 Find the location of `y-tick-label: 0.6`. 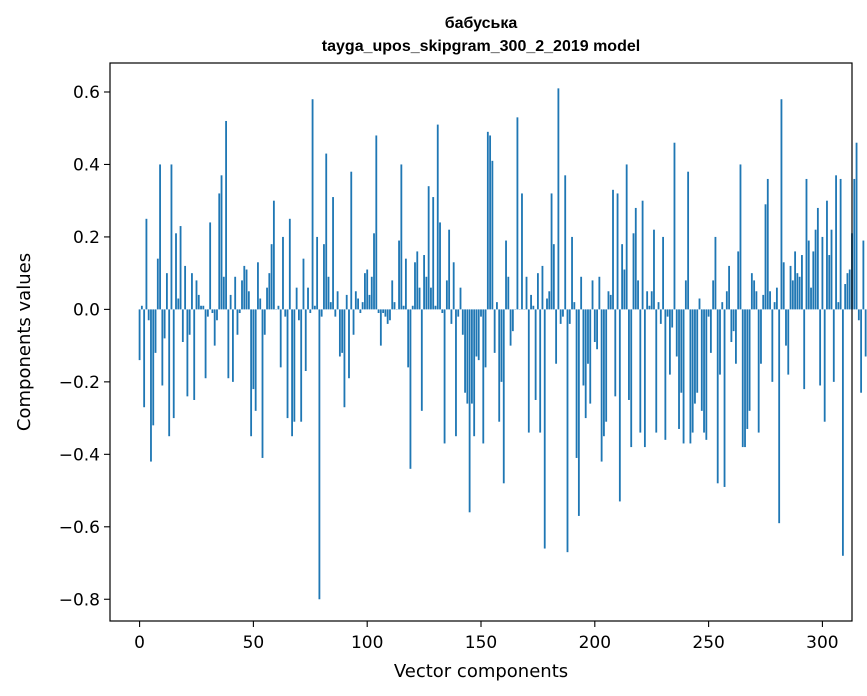

y-tick-label: 0.6 is located at coordinates (86, 93).